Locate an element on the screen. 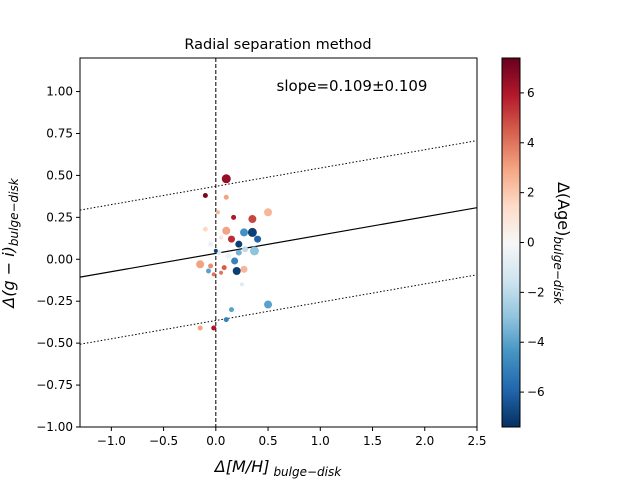  x-tick-label: −0.5 is located at coordinates (163, 441).